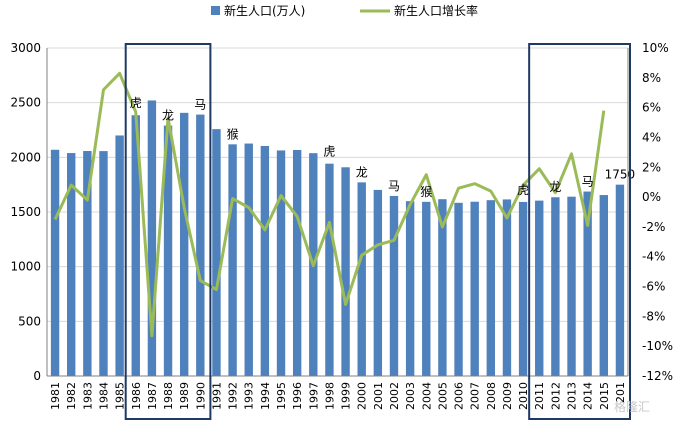  Describe the element at coordinates (200, 396) in the screenshot. I see `x-tick-label: 1990` at that location.